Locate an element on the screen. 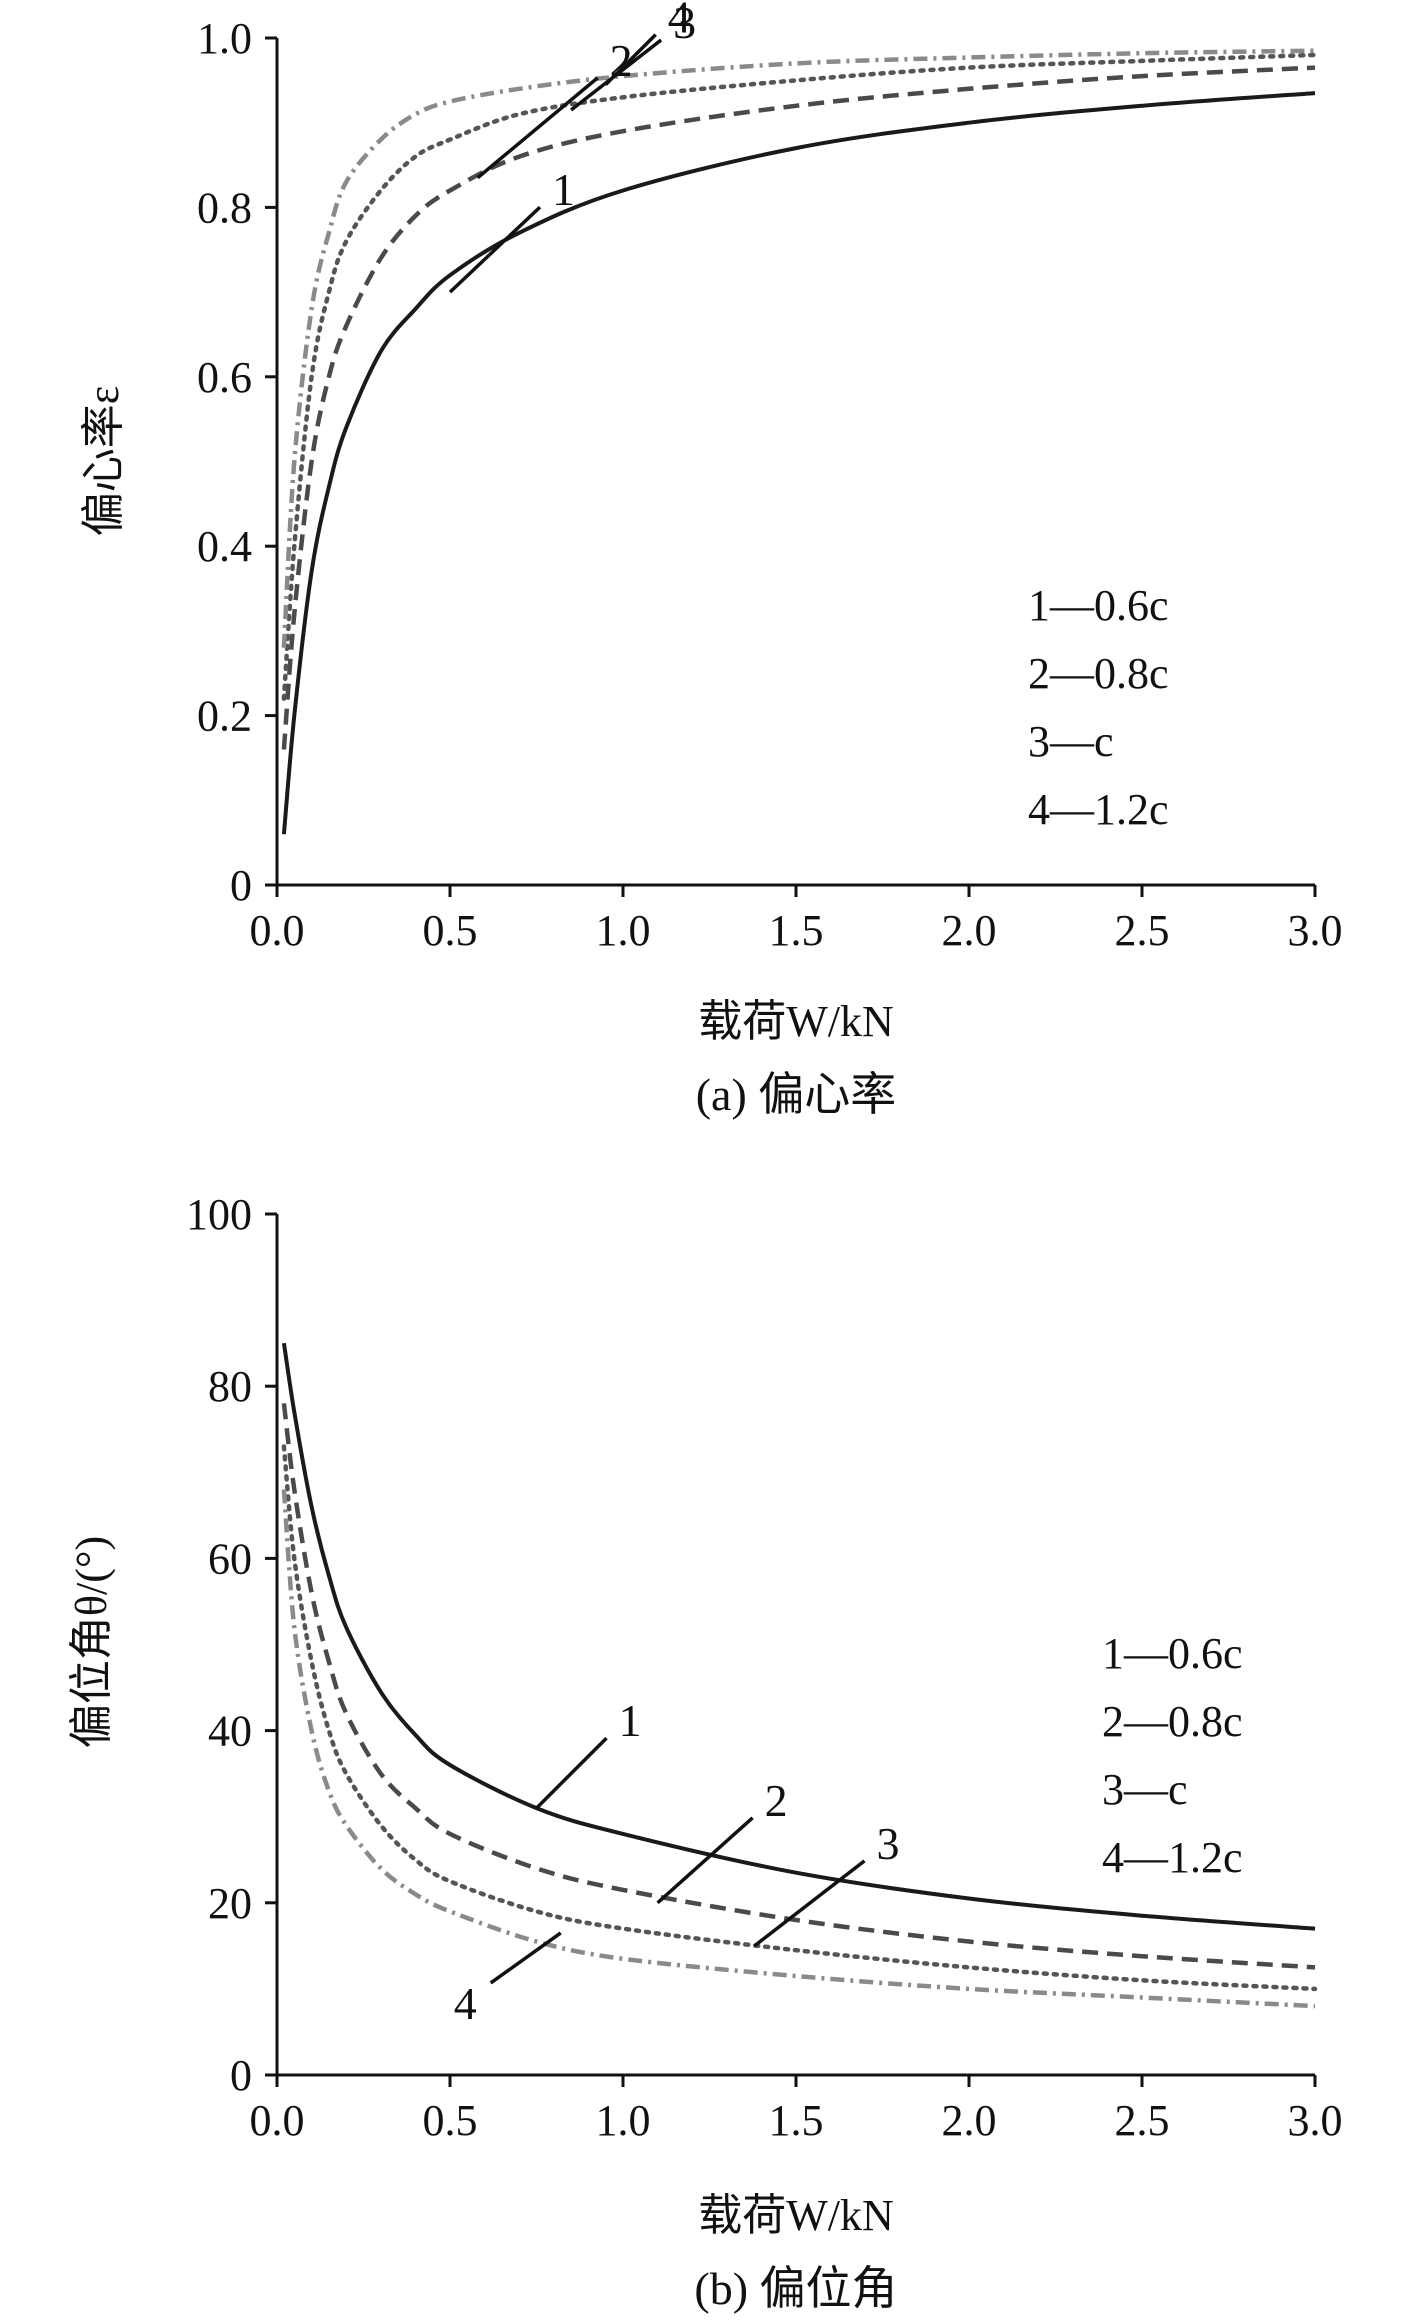  x-axis-label-a: 载荷W/kN is located at coordinates (796, 1021).